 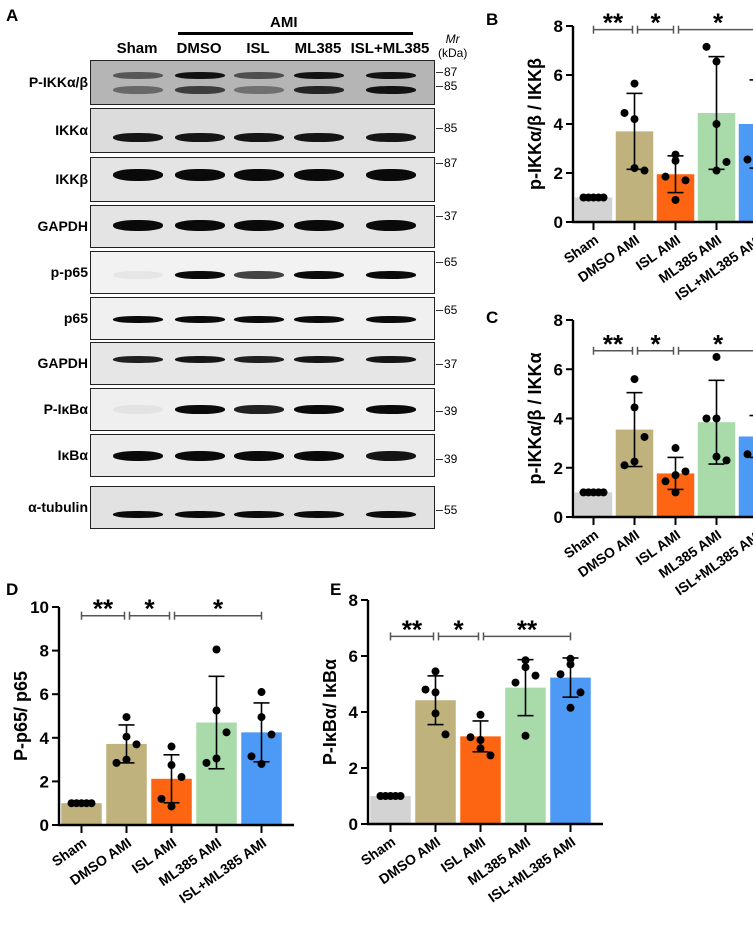 I want to click on molecular-weight-header: Mr (kDa), so click(x=452, y=46).